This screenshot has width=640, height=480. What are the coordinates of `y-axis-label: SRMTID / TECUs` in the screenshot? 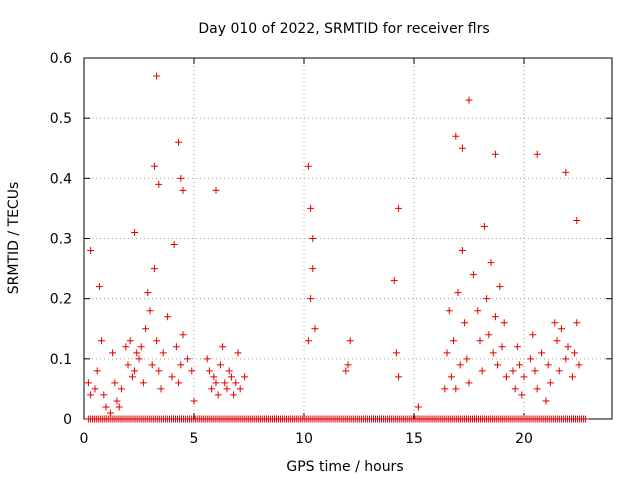 It's located at (14, 238).